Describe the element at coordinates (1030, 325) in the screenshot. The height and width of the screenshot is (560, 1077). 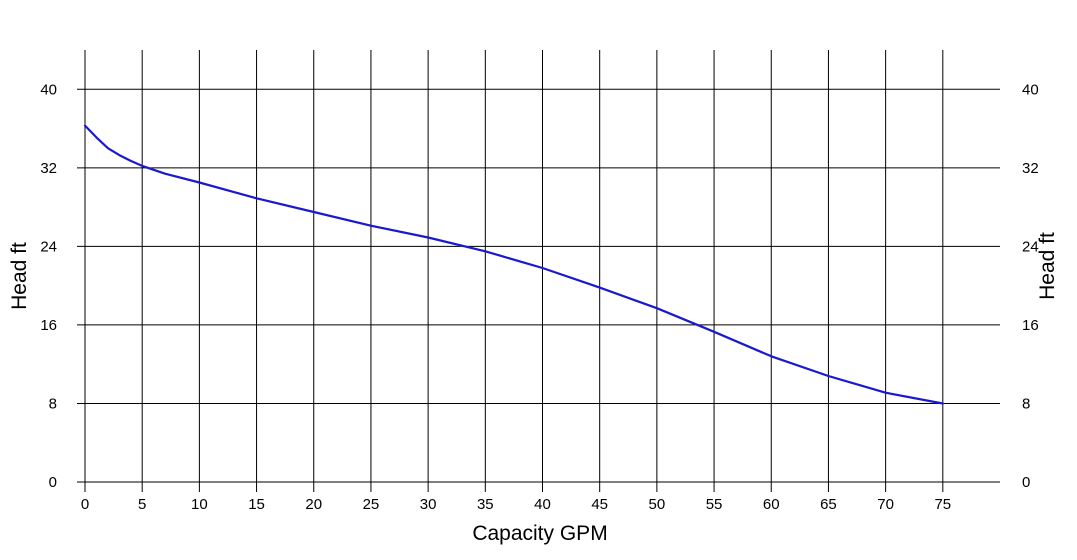
I see `y-tick-label-right: 16` at that location.